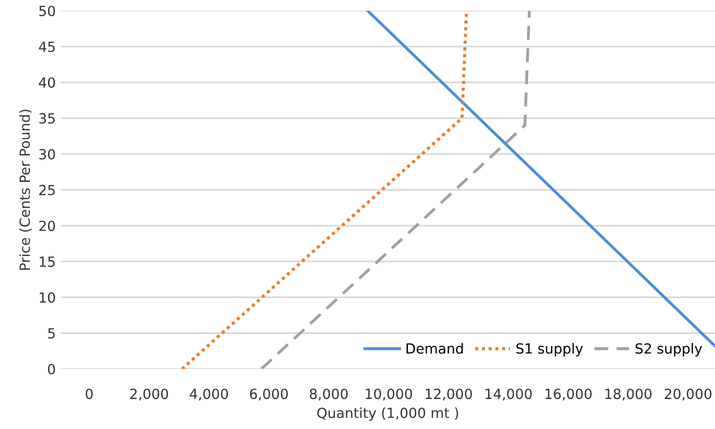  I want to click on x-tick-label: 12,000, so click(449, 394).